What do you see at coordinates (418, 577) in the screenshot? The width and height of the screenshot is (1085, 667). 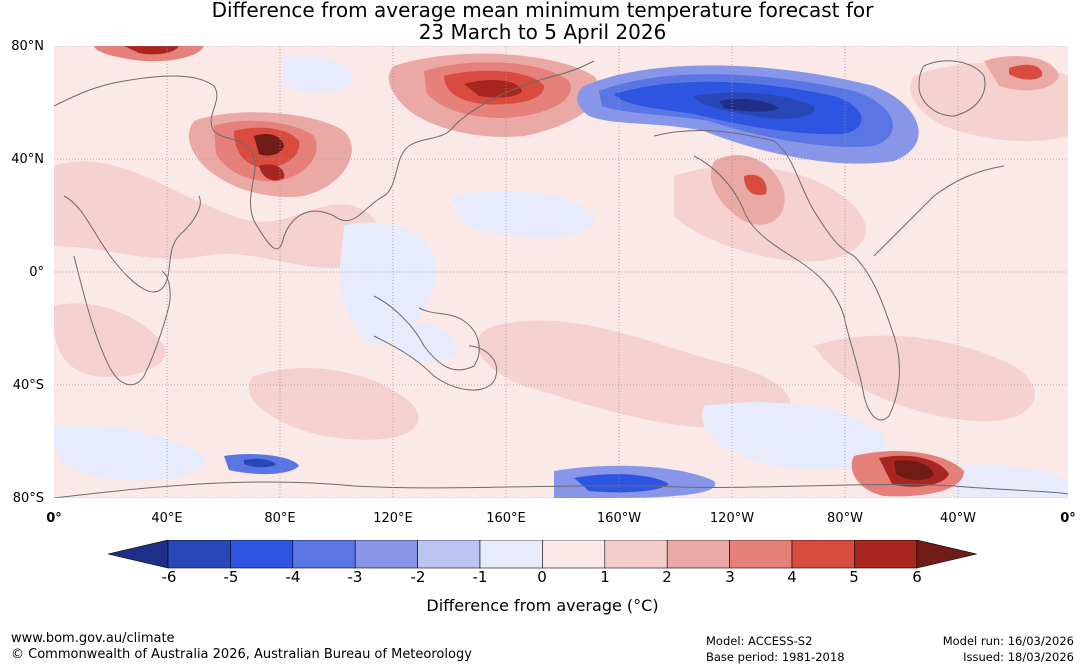 I see `colorbar-tick: -2` at bounding box center [418, 577].